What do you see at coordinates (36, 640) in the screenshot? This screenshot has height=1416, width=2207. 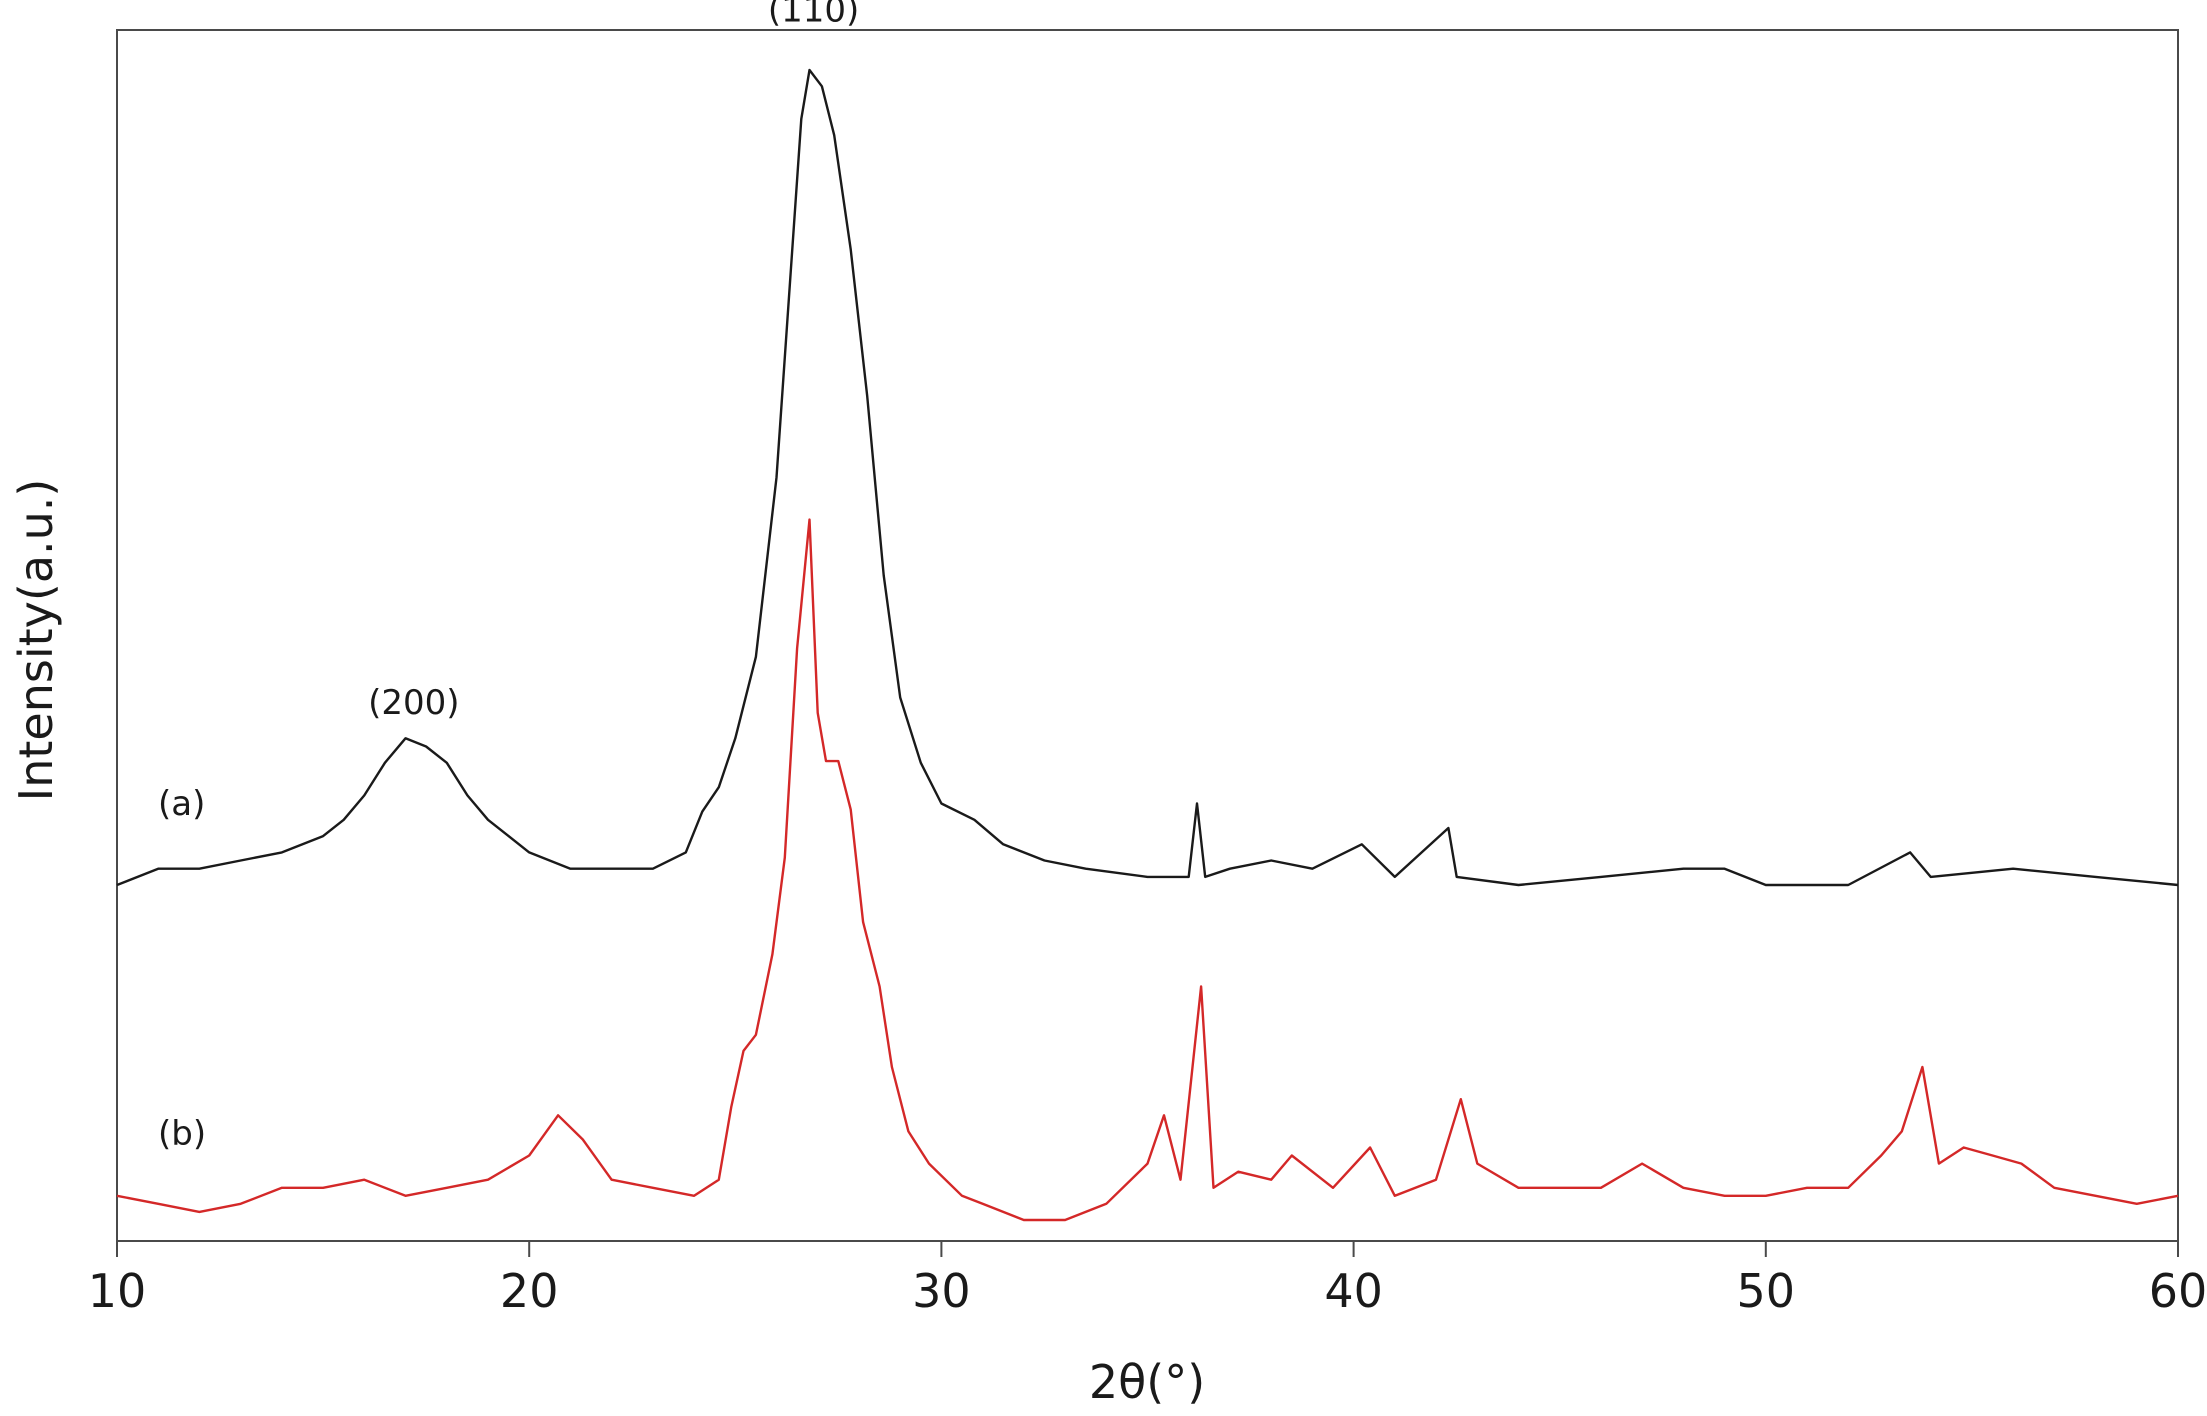 I see `y-axis-title: Intensity(a.u.)` at bounding box center [36, 640].